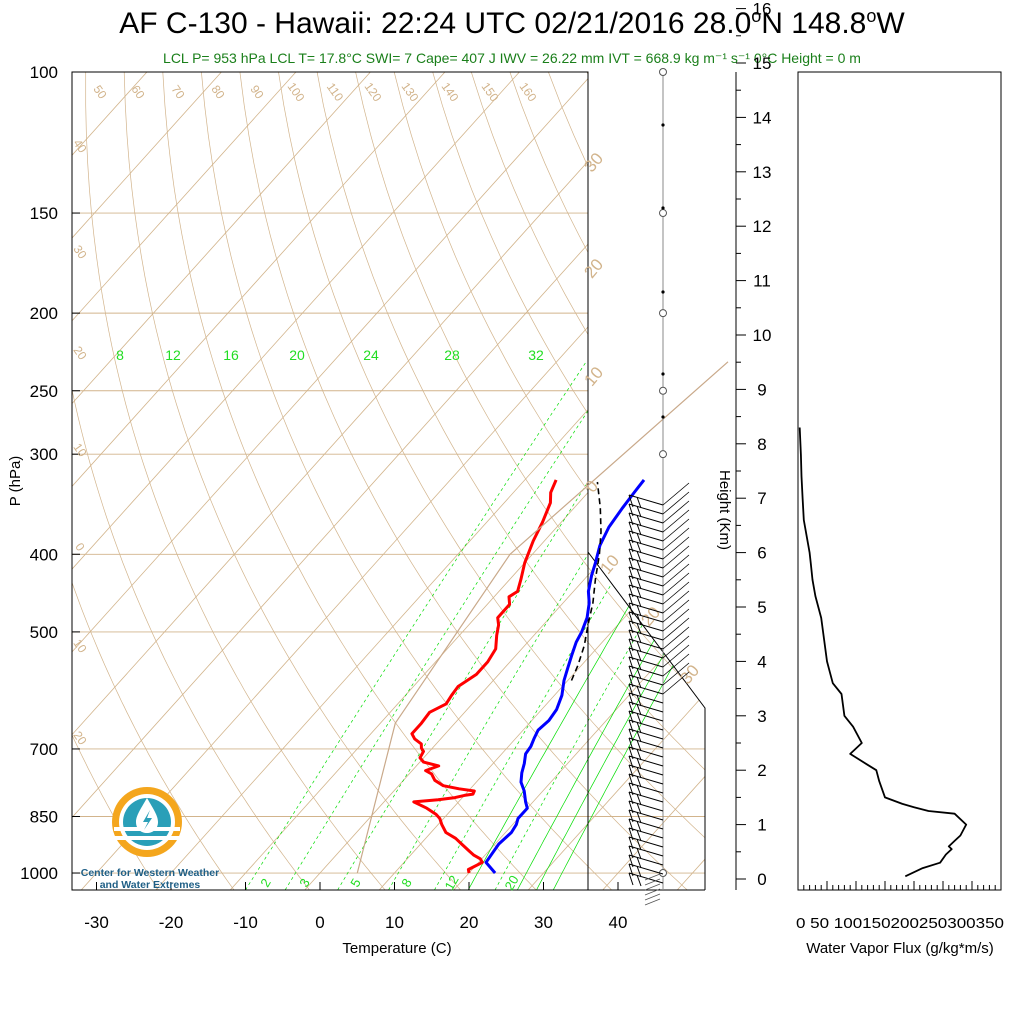 The height and width of the screenshot is (1024, 1024). What do you see at coordinates (618, 922) in the screenshot?
I see `x-tick-label: 40` at bounding box center [618, 922].